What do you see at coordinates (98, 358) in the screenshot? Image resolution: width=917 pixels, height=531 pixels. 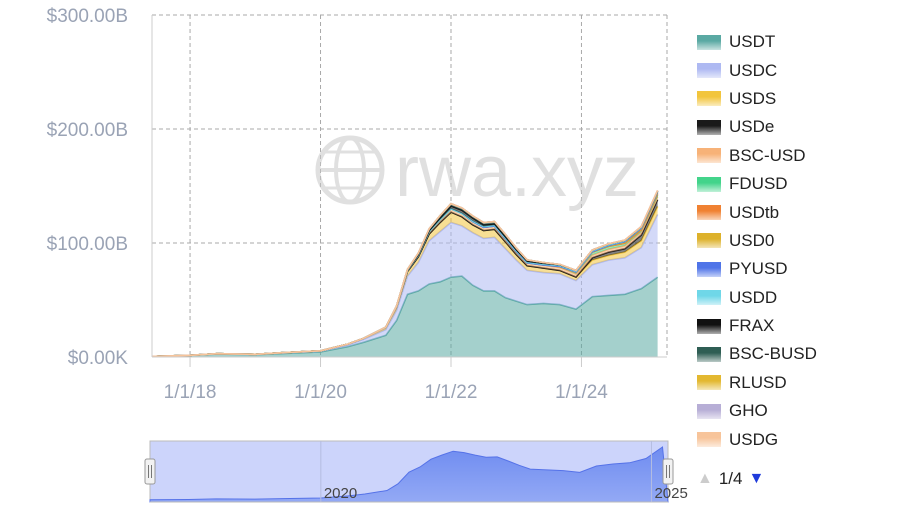 I see `y-tick-label: $0.00K` at bounding box center [98, 358].